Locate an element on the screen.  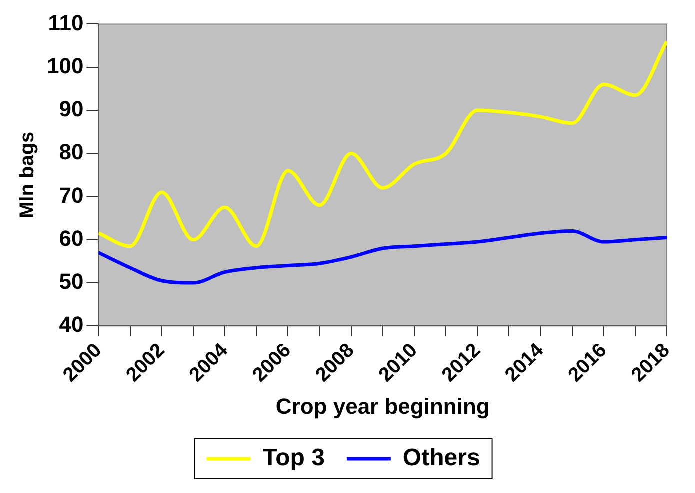
y-tick-label: 80 is located at coordinates (71, 152).